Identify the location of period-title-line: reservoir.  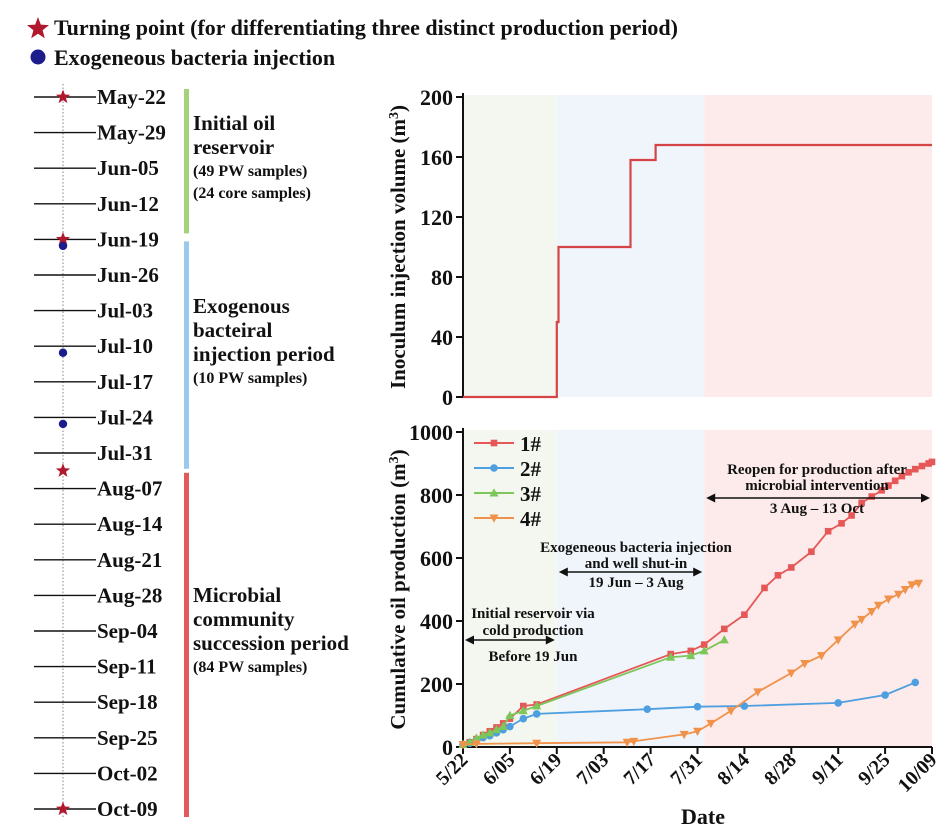
(233, 147).